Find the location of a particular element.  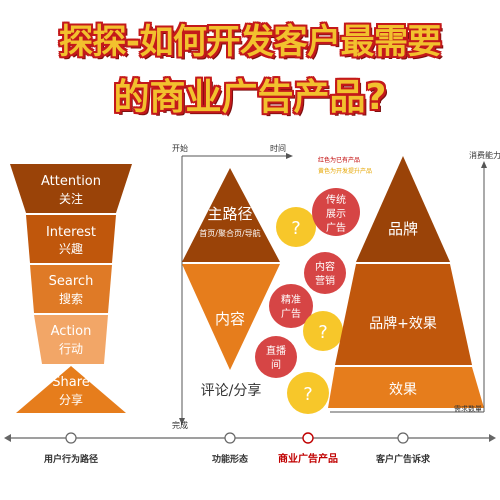

circle-precision-ads-label: 精准广告 is located at coordinates (291, 306).